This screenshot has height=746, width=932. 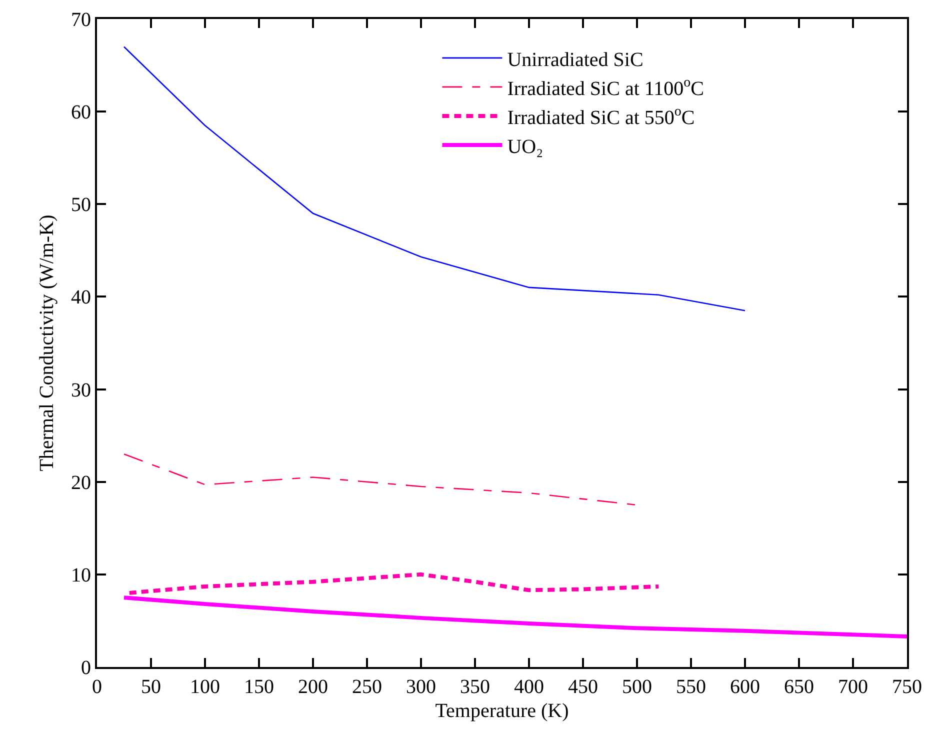 I want to click on x-tick-label: 350, so click(x=475, y=687).